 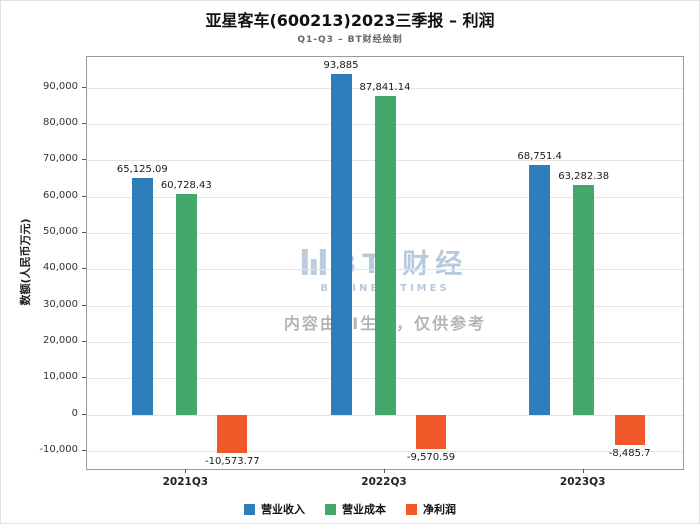 I want to click on bar-value-label: -9,570.59, so click(x=431, y=458).